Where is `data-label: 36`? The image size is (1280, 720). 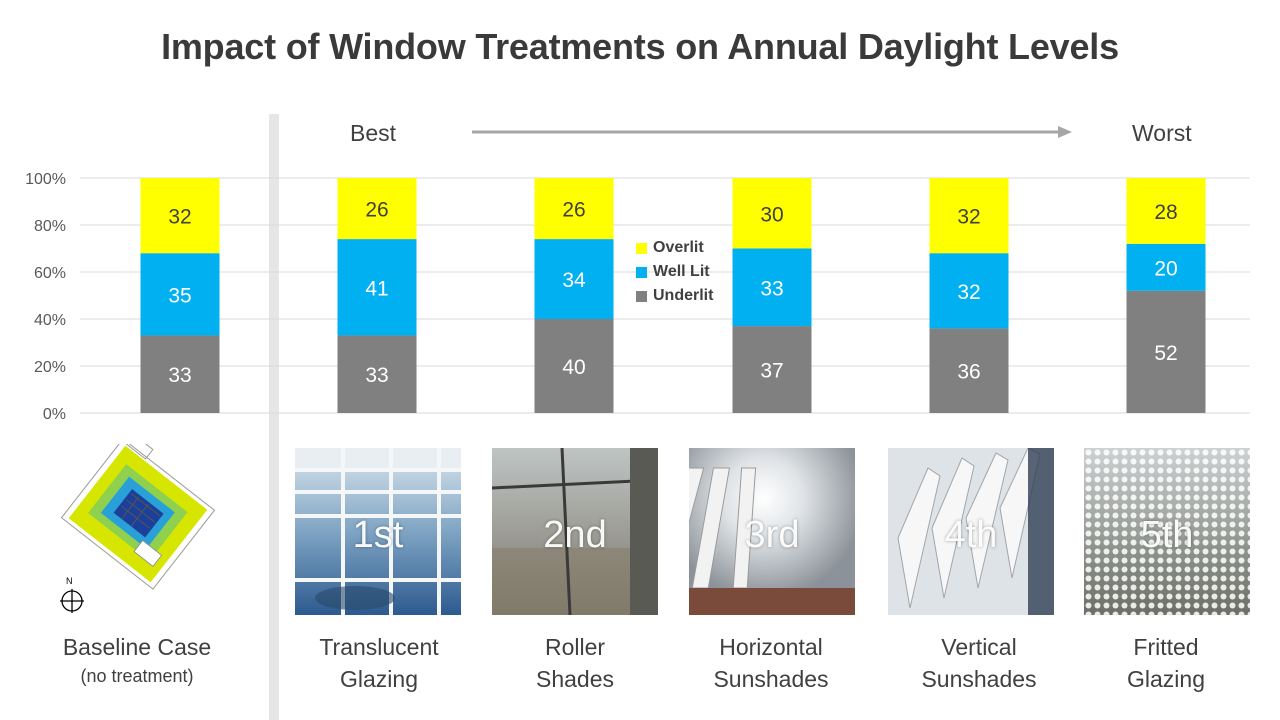
data-label: 36 is located at coordinates (968, 372).